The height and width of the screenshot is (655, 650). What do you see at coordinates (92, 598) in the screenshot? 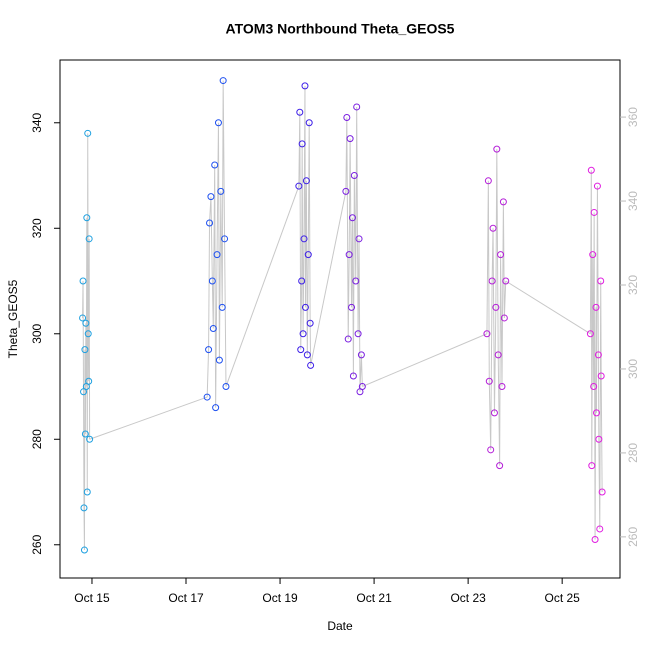
I see `x-tick-label: Oct 15` at bounding box center [92, 598].